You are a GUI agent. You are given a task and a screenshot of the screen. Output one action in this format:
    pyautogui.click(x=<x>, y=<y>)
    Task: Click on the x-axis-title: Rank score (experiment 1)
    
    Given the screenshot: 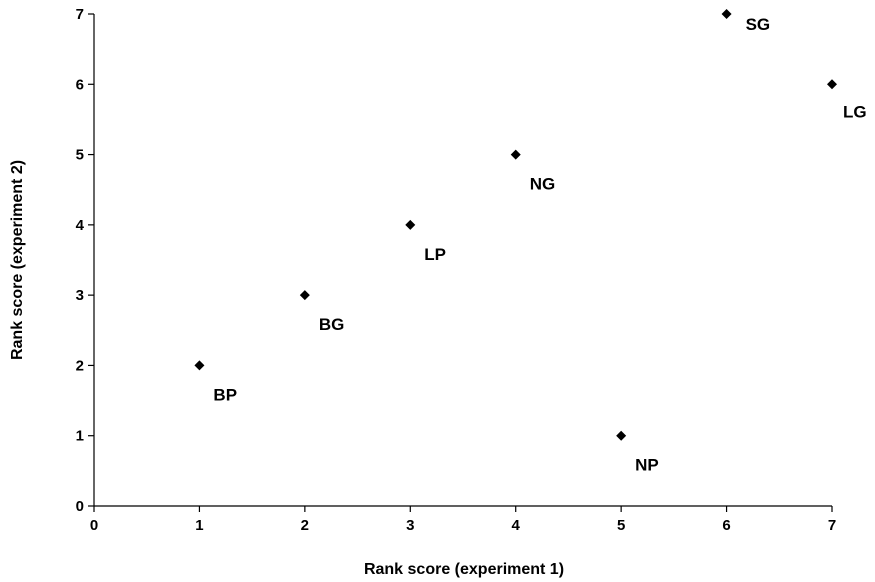 What is the action you would take?
    pyautogui.click(x=464, y=569)
    